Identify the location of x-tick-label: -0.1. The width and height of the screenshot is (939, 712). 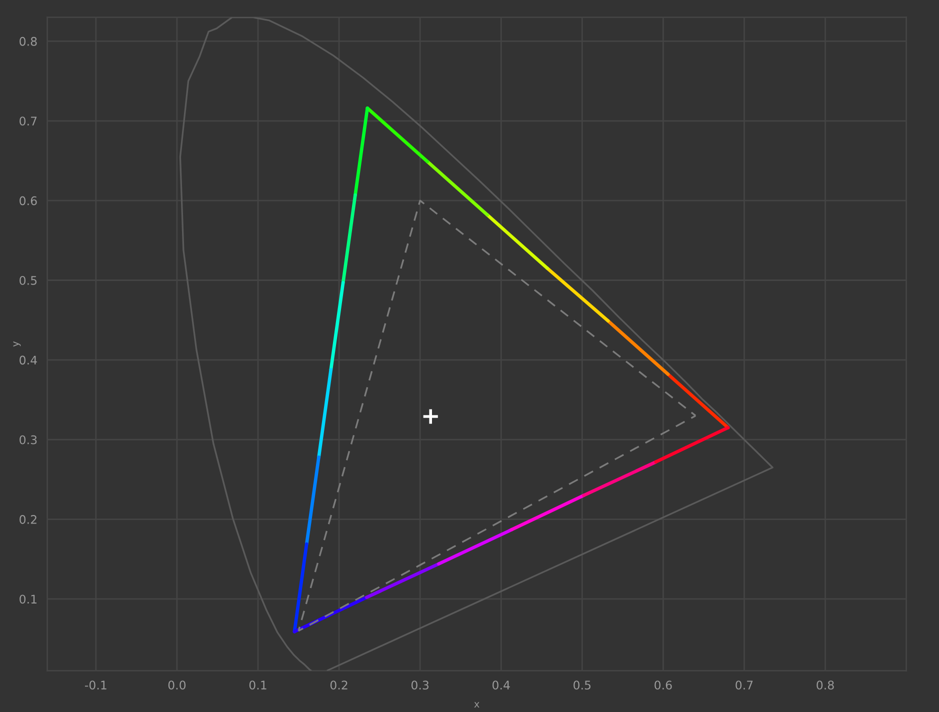
(95, 685).